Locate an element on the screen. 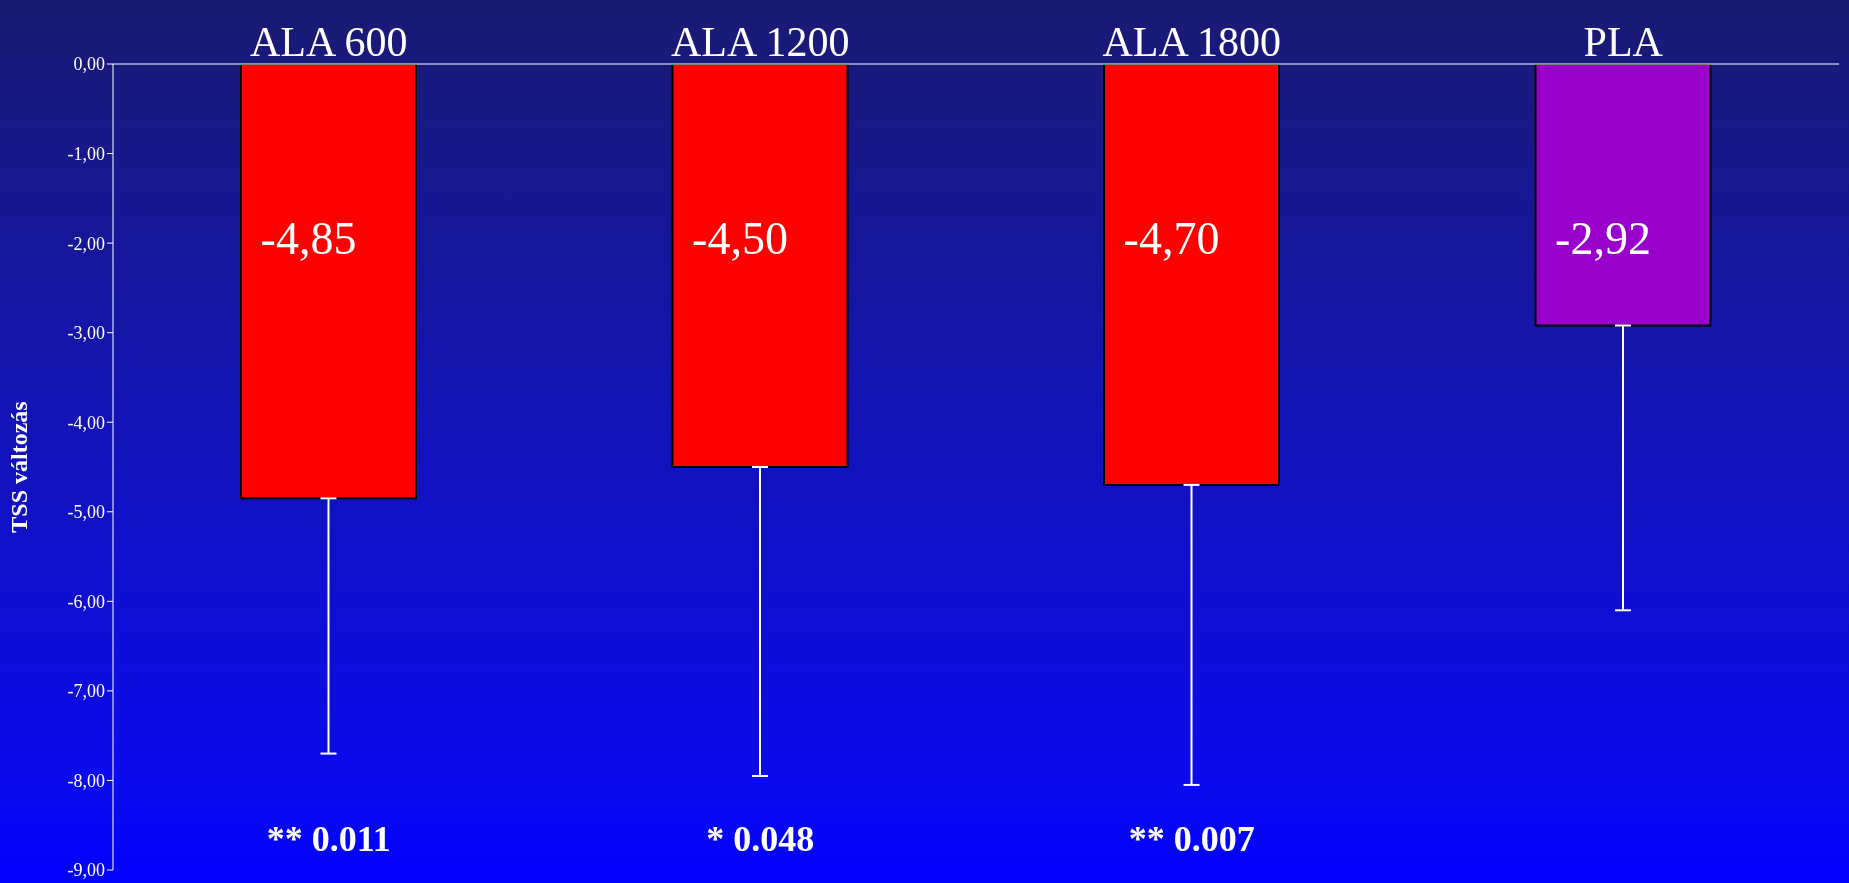 The image size is (1849, 883). y-tick-label: -6,00 is located at coordinates (86, 601).